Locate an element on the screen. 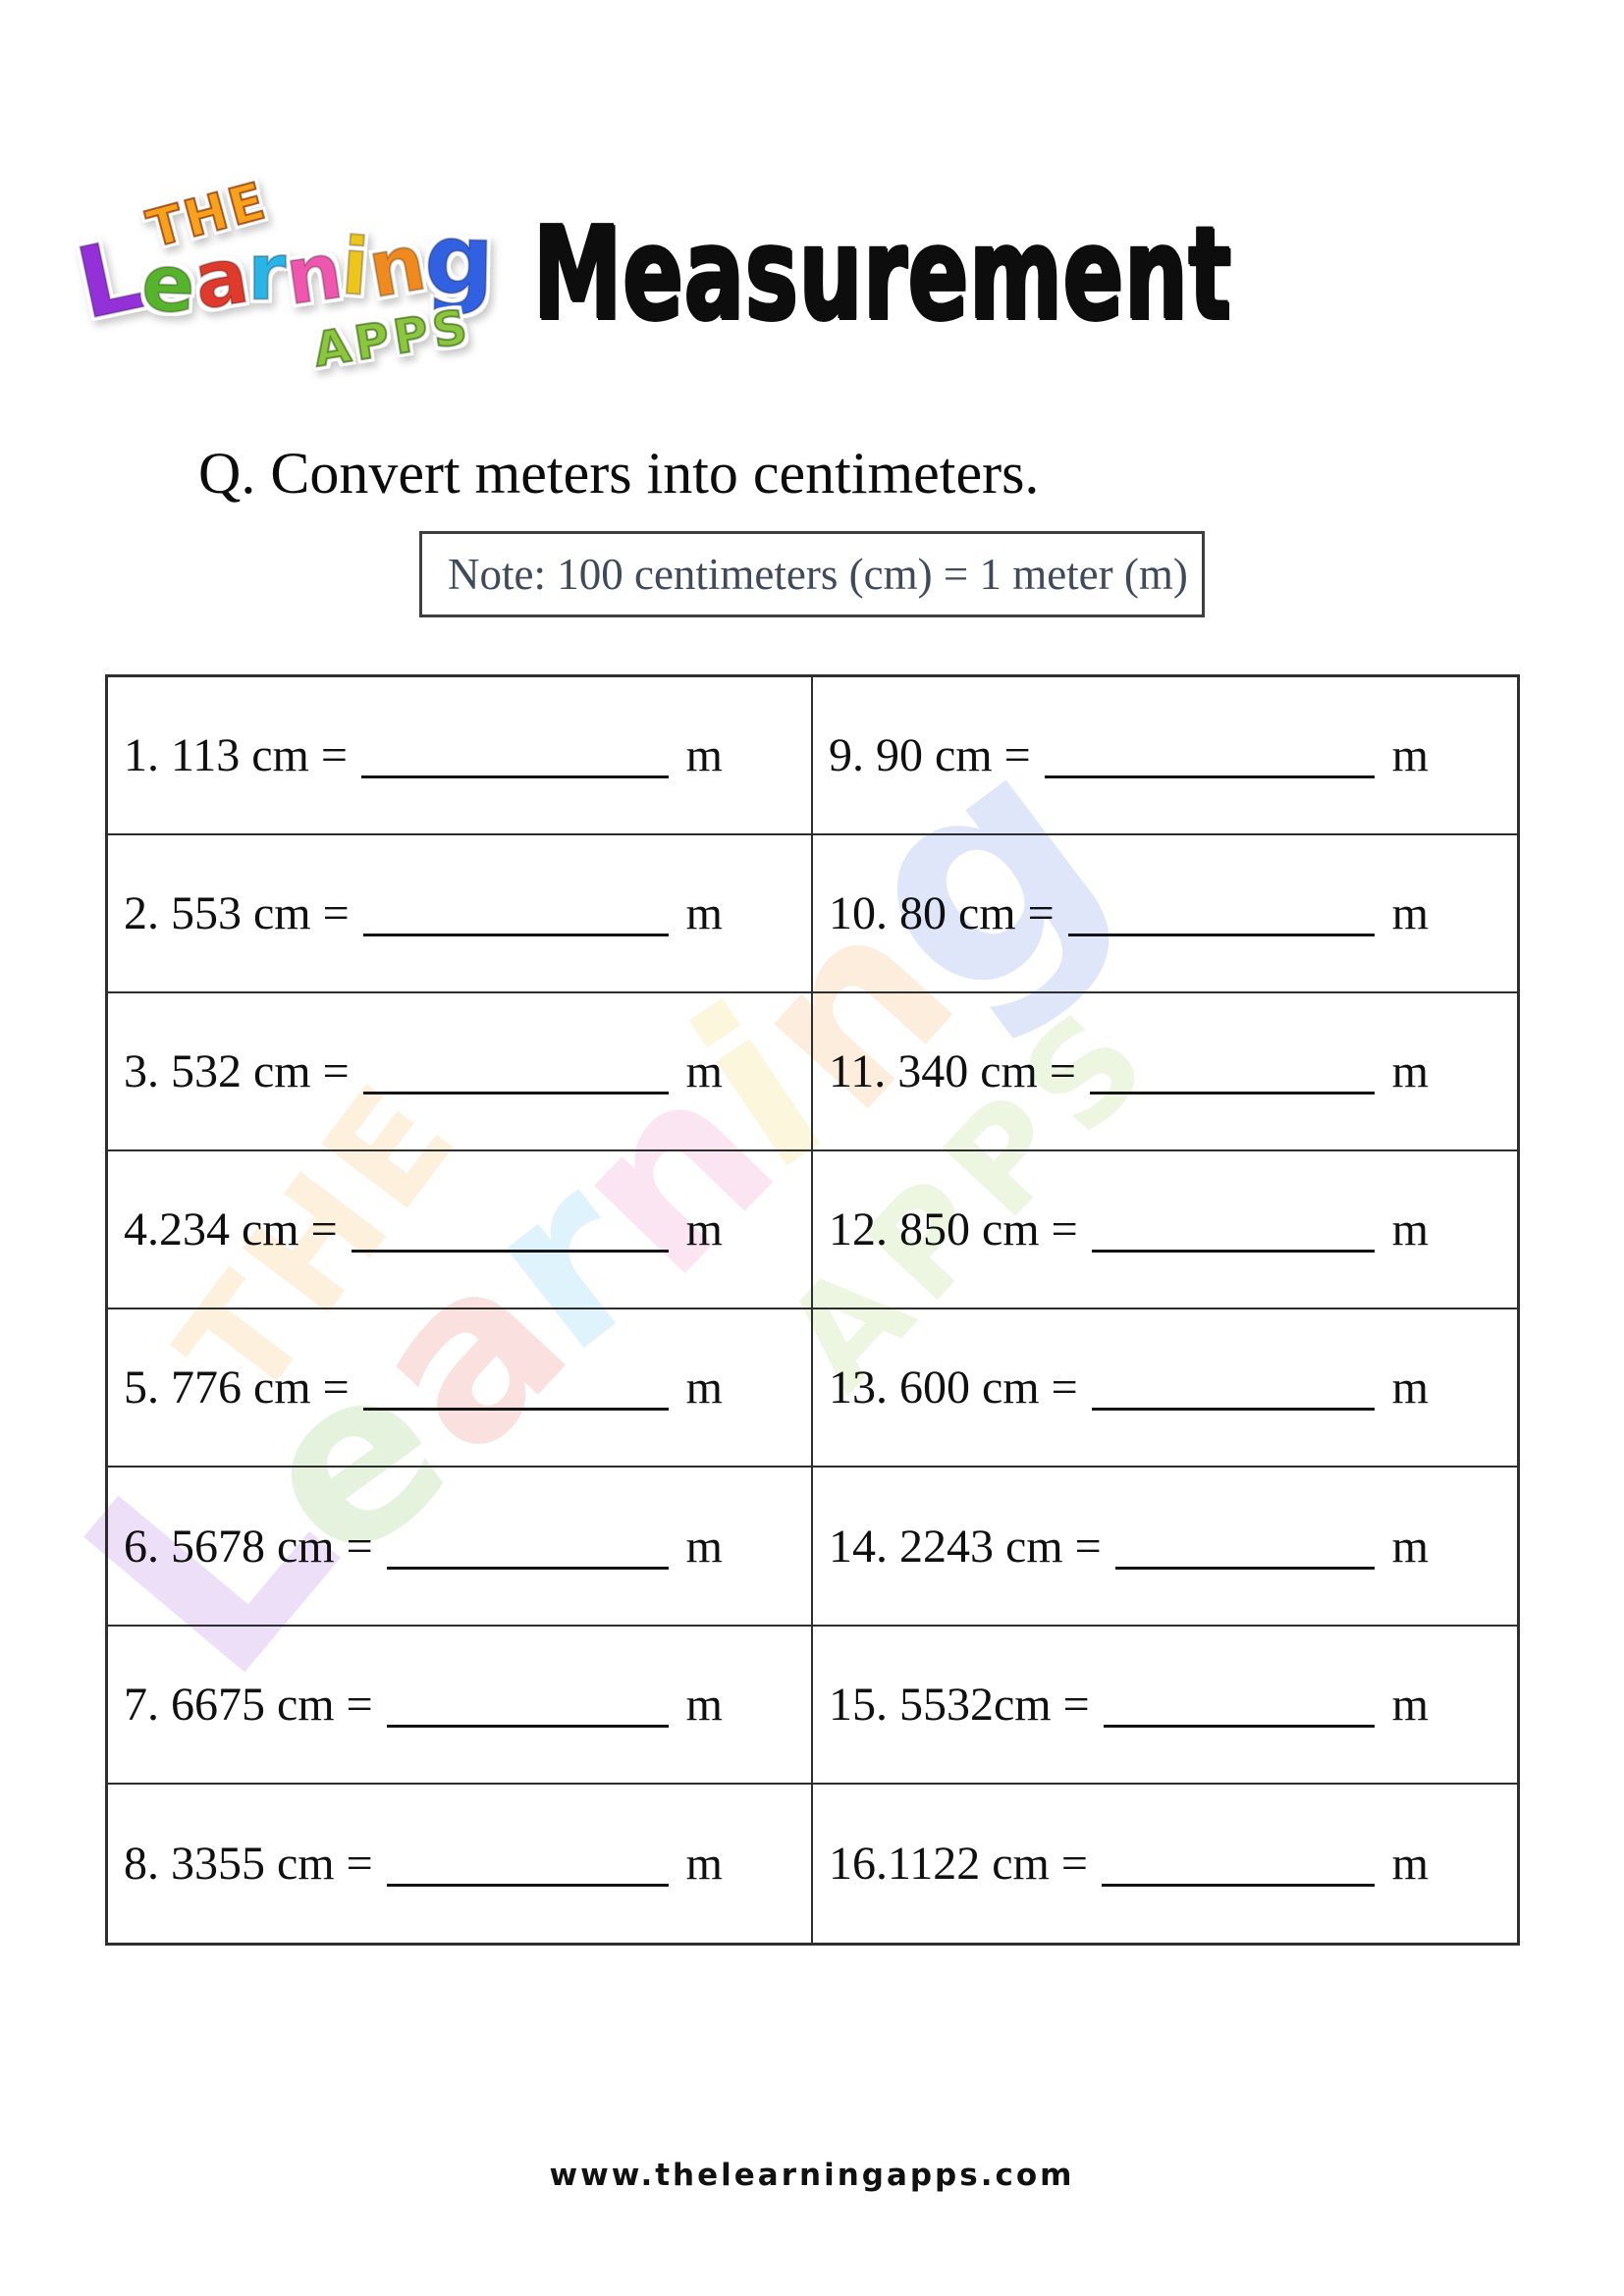  conversion-item: 3. 532 cm = m is located at coordinates (460, 1071).